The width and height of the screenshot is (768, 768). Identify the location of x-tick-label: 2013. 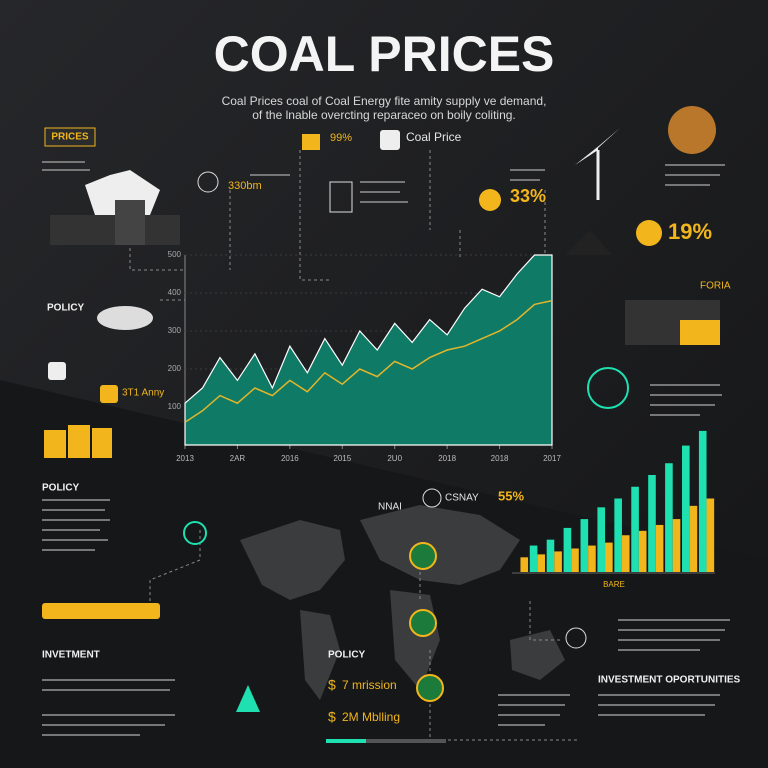
(185, 458).